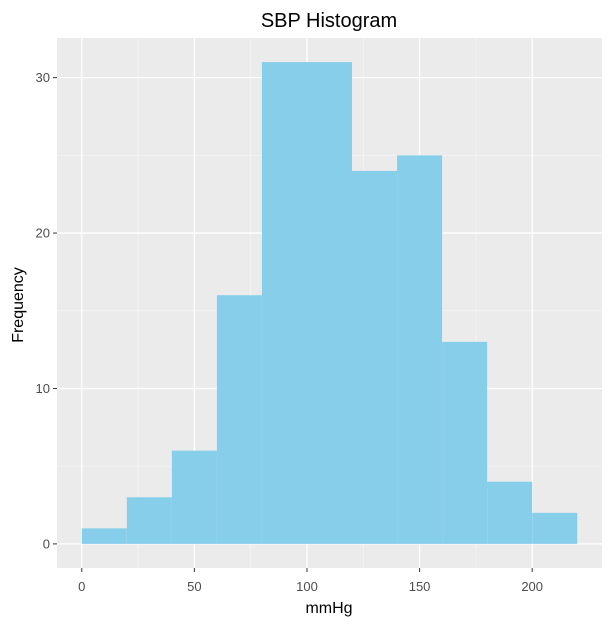 The width and height of the screenshot is (615, 626). What do you see at coordinates (329, 21) in the screenshot?
I see `chart-title: SBP Histogram` at bounding box center [329, 21].